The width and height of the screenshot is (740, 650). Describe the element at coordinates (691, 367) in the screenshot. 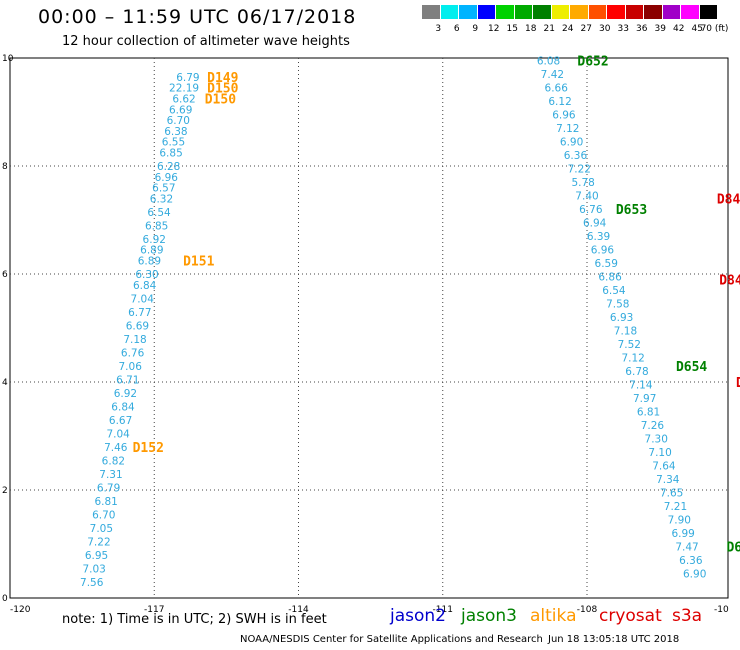

I see `pass-label: D654` at that location.